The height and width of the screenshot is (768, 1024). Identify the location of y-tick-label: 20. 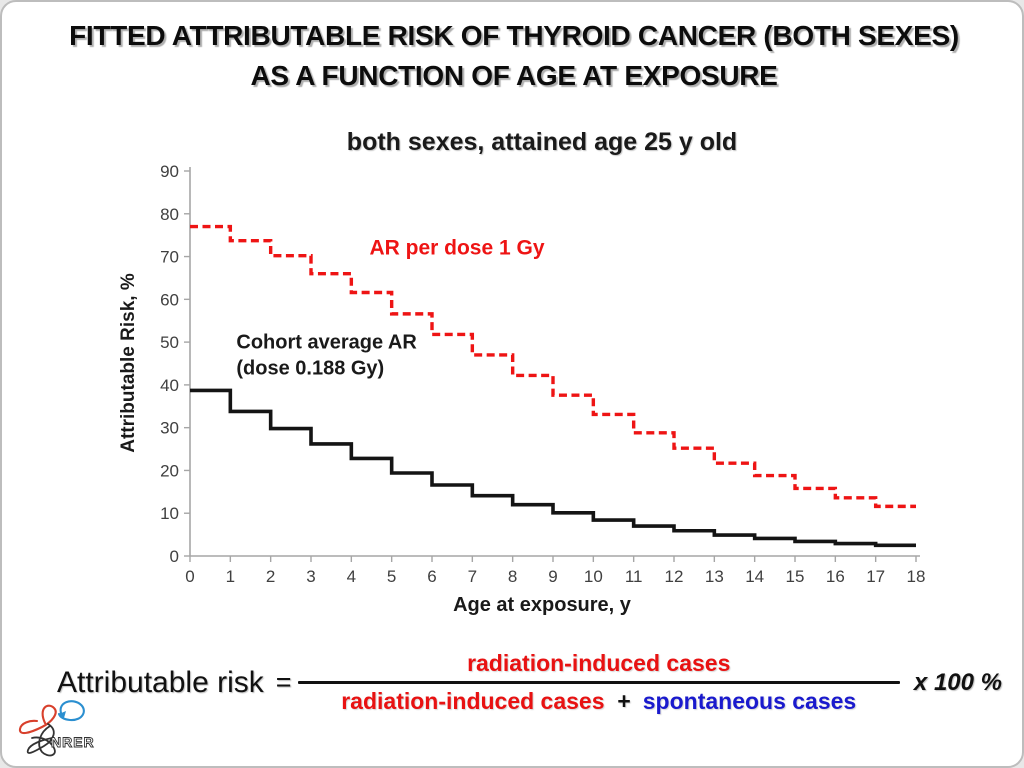
(169, 470).